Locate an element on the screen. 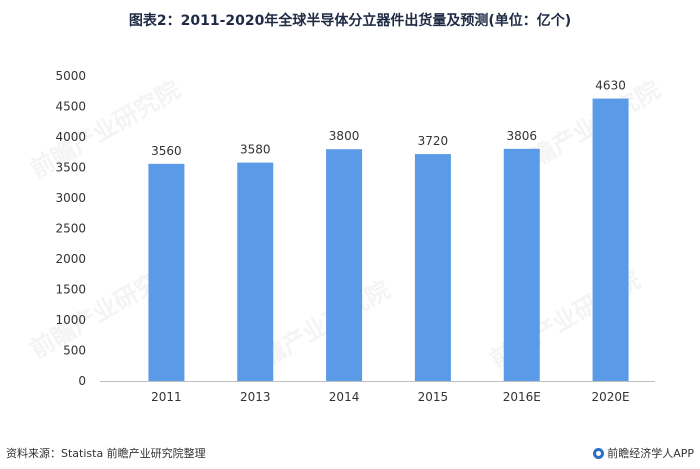 The width and height of the screenshot is (700, 469). data-label: 3560 is located at coordinates (166, 151).